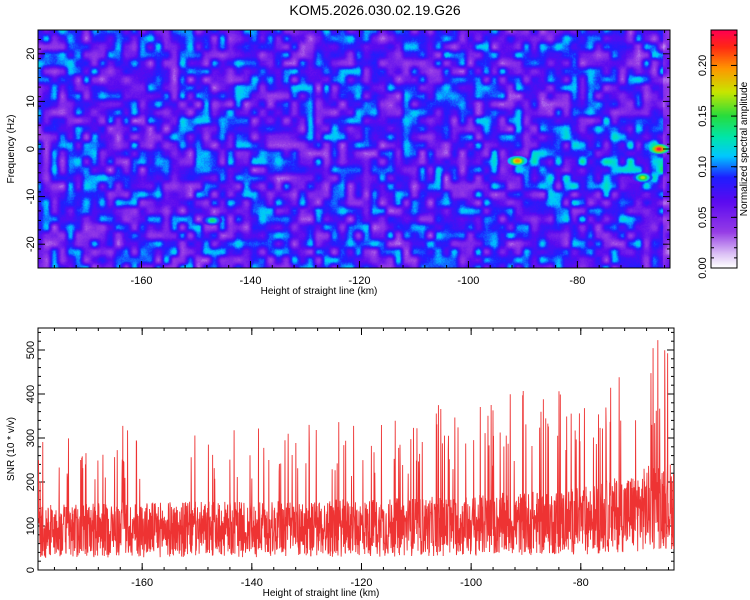 The height and width of the screenshot is (600, 750). Describe the element at coordinates (703, 166) in the screenshot. I see `colorbar-tick-label: 0.10` at that location.